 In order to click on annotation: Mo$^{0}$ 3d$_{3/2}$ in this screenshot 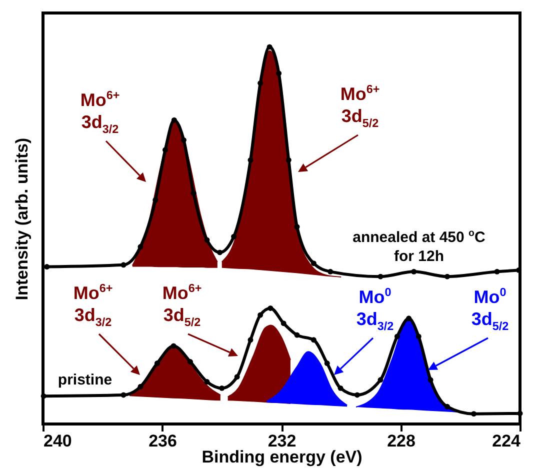, I will do `click(375, 310)`.